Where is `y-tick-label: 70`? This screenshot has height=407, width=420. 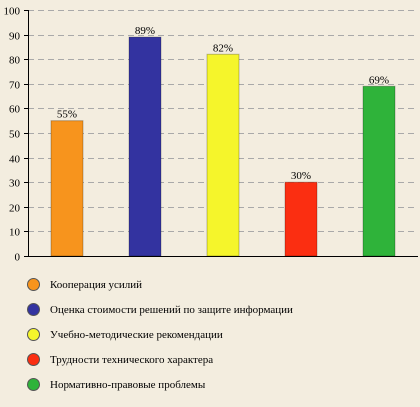 y-tick-label: 70 is located at coordinates (15, 86).